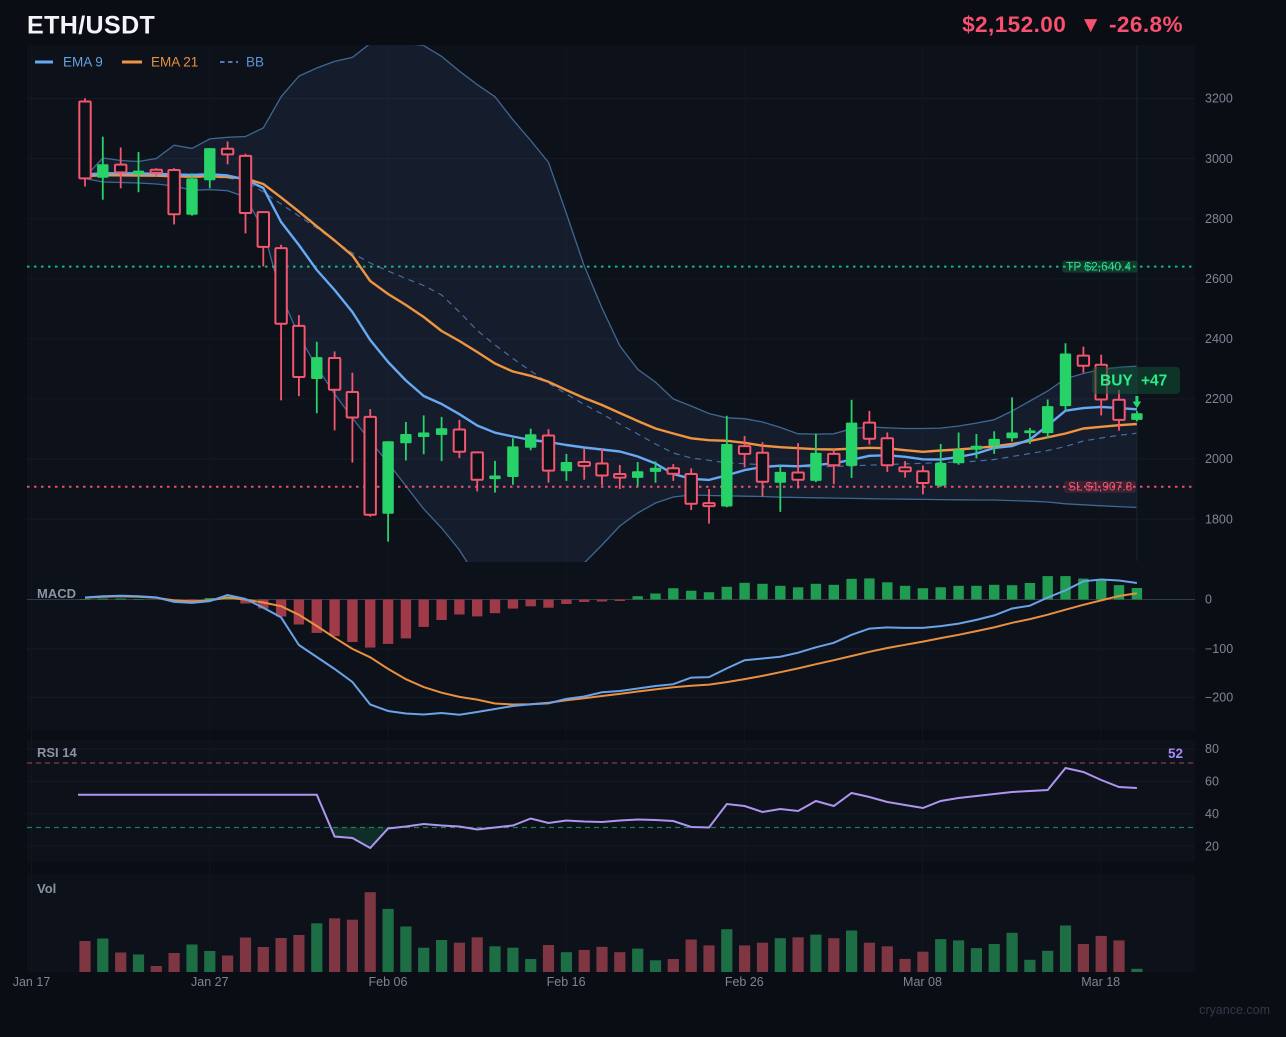  What do you see at coordinates (1234, 1010) in the screenshot?
I see `svg-text: cryance.com` at bounding box center [1234, 1010].